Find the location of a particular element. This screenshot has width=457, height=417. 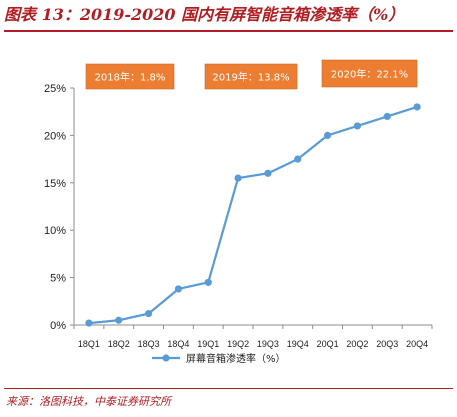

y-tick-label: 10% is located at coordinates (55, 231).